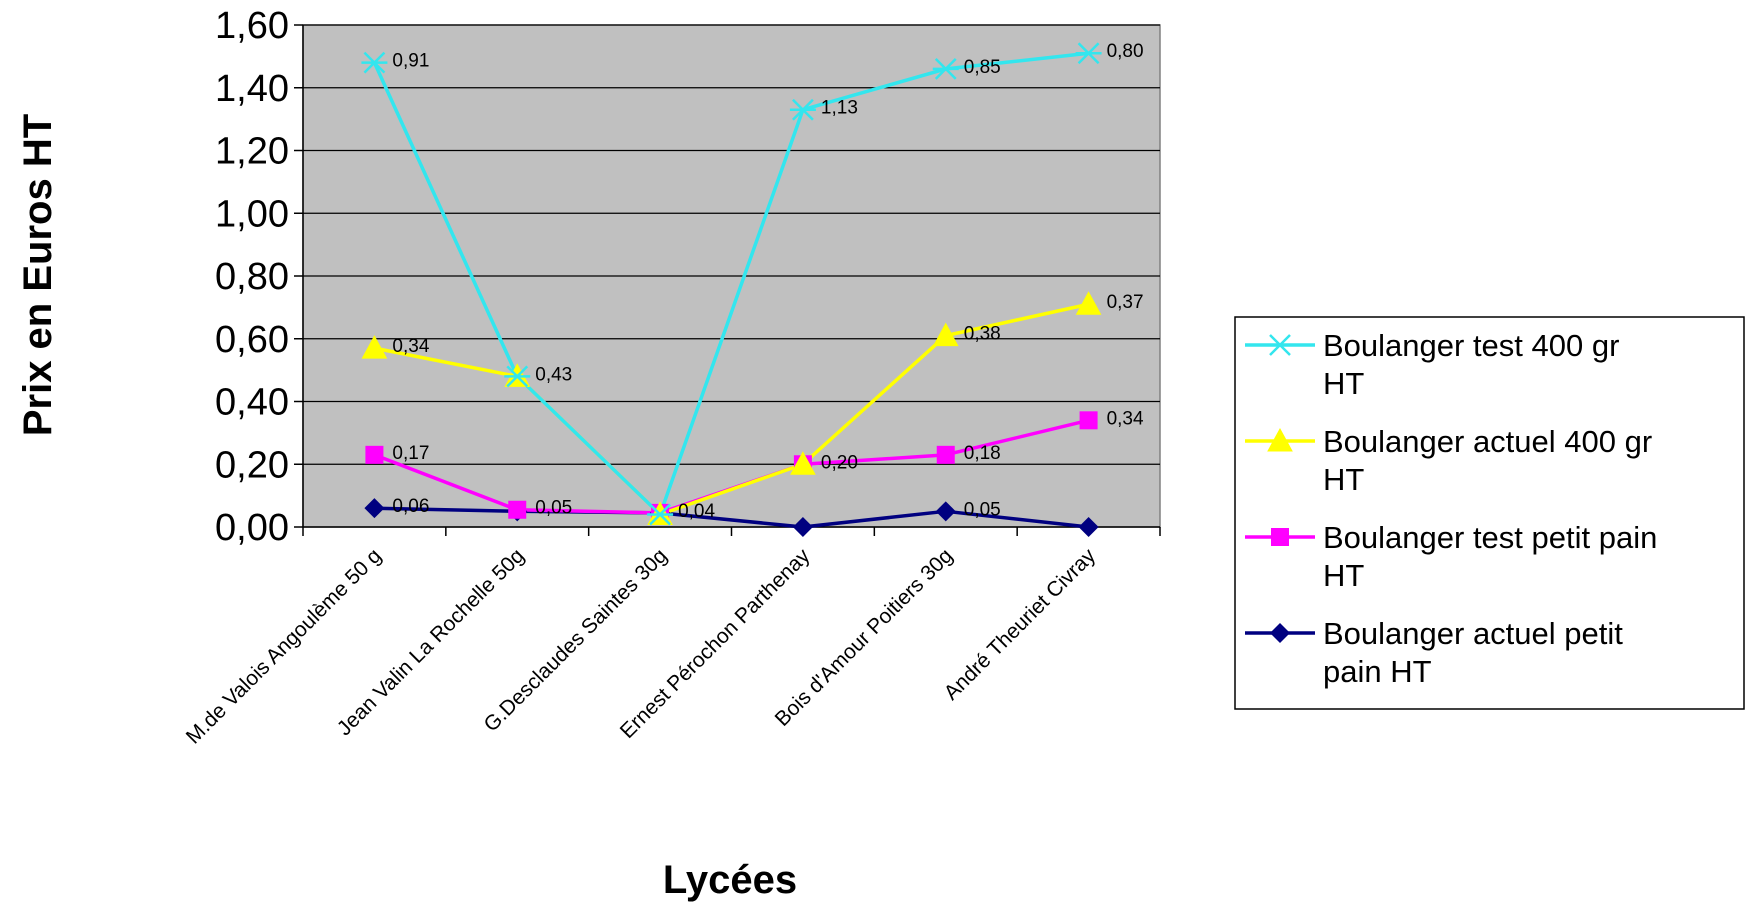 The height and width of the screenshot is (905, 1747). What do you see at coordinates (252, 152) in the screenshot?
I see `y-tick-label: 1,20` at bounding box center [252, 152].